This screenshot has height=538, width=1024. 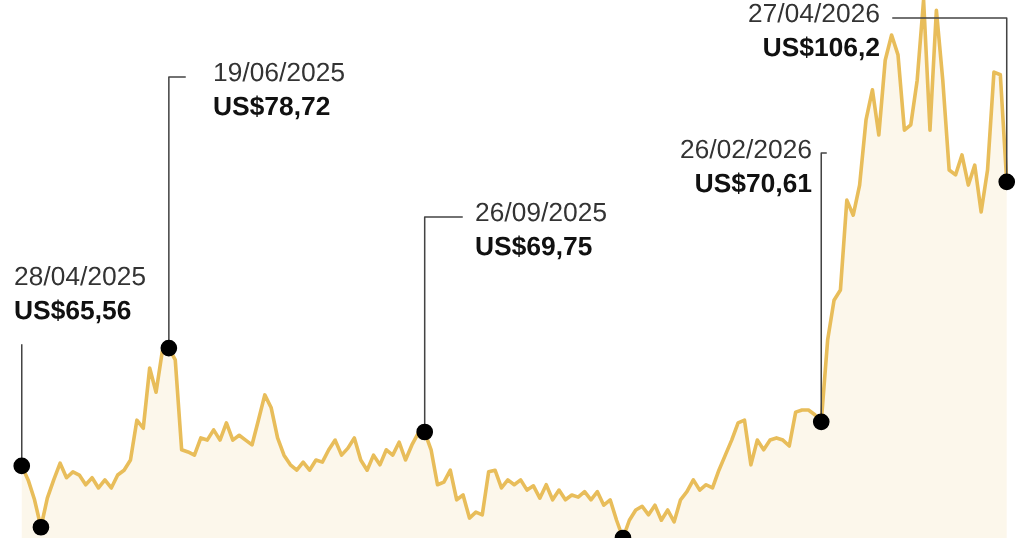 I want to click on annotation: 27/04/2026 US$106,2, so click(x=814, y=32).